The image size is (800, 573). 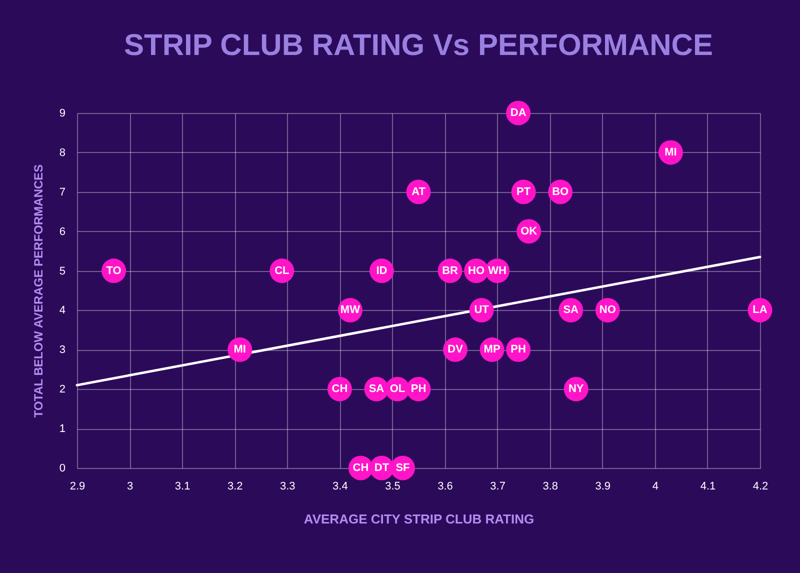 I want to click on x-tick-label: 3.5, so click(x=392, y=486).